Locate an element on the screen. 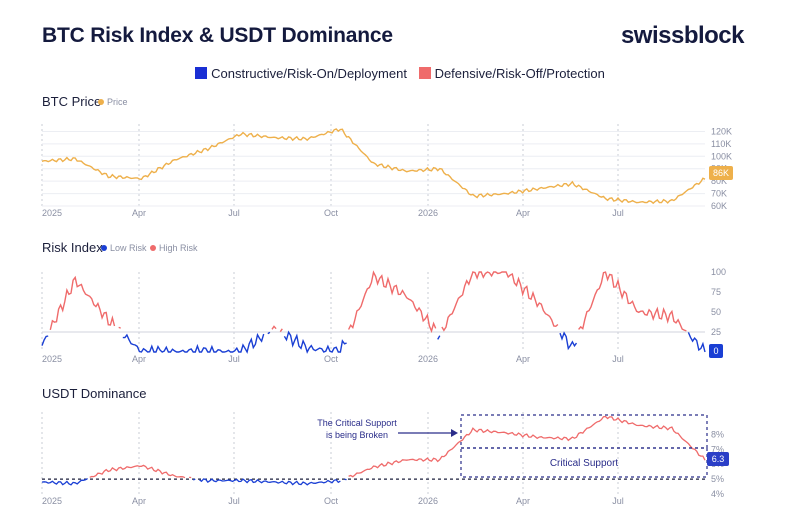  risk-grid is located at coordinates (330, 312).